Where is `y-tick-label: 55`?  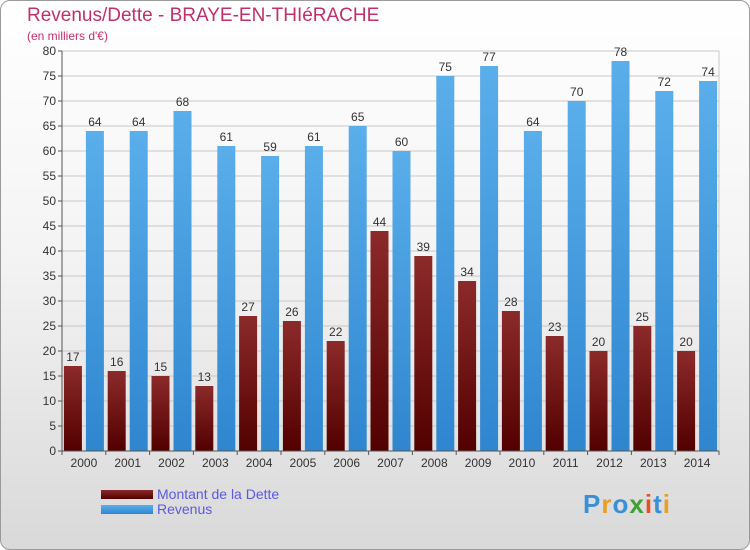 y-tick-label: 55 is located at coordinates (50, 176).